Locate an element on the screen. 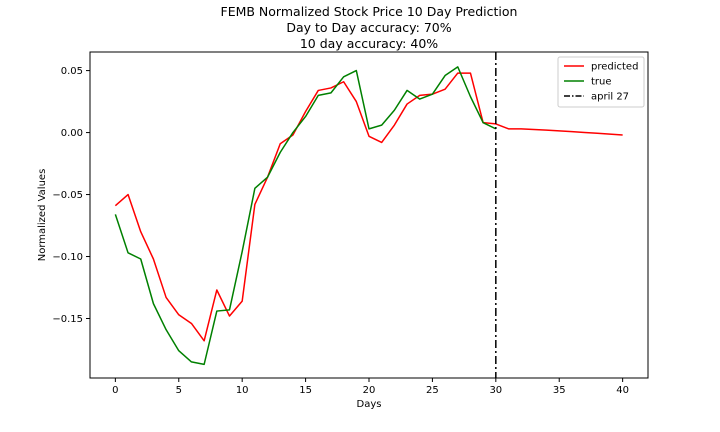 This screenshot has width=720, height=432. legend-predicted-label: predicted is located at coordinates (614, 67).